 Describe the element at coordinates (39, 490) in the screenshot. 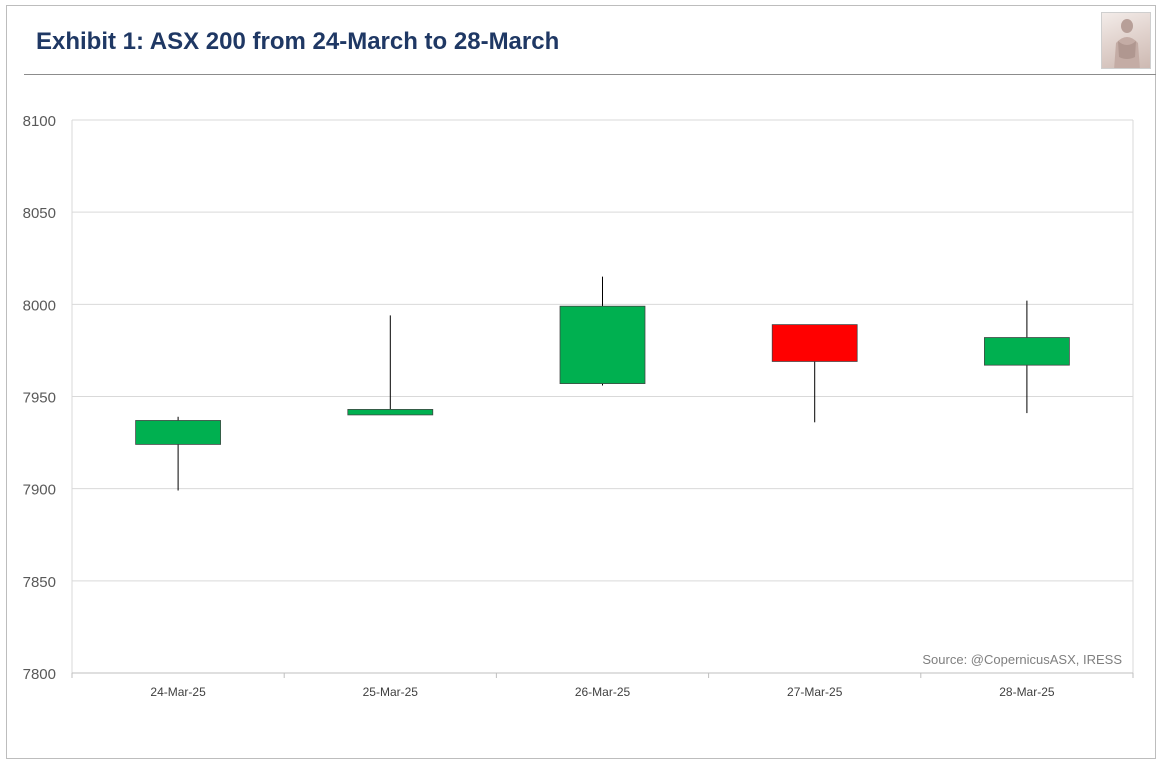

I see `y-tick-label: 7900` at that location.